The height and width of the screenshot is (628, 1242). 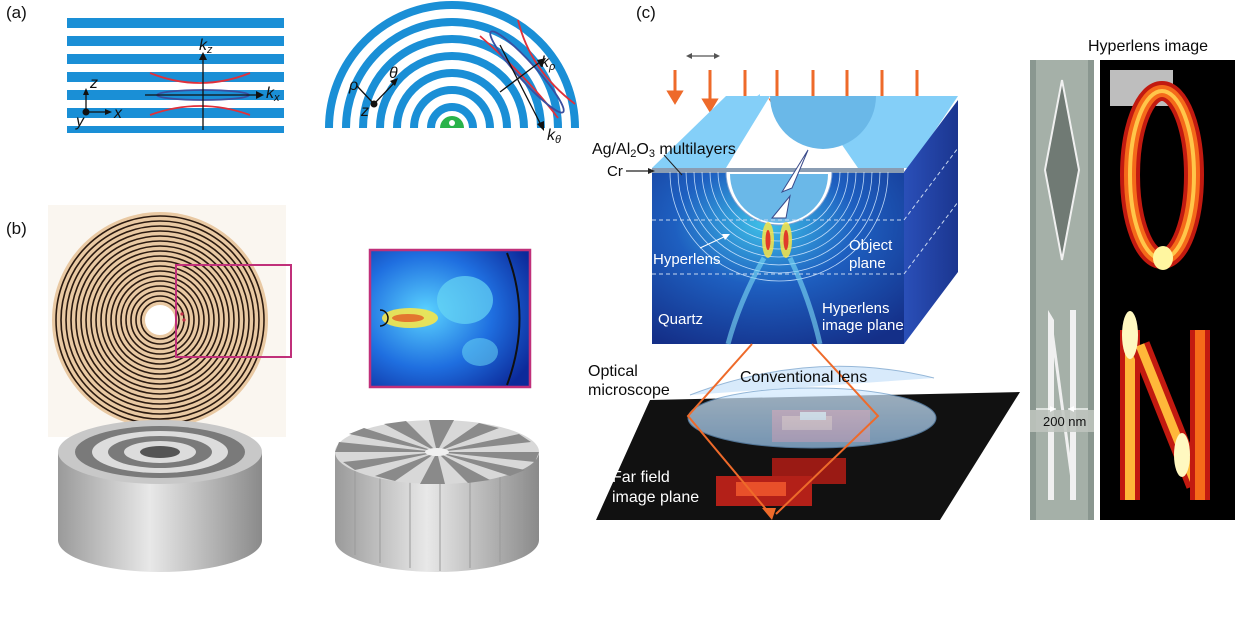 What do you see at coordinates (16, 228) in the screenshot?
I see `panel-b-label: (b)` at bounding box center [16, 228].